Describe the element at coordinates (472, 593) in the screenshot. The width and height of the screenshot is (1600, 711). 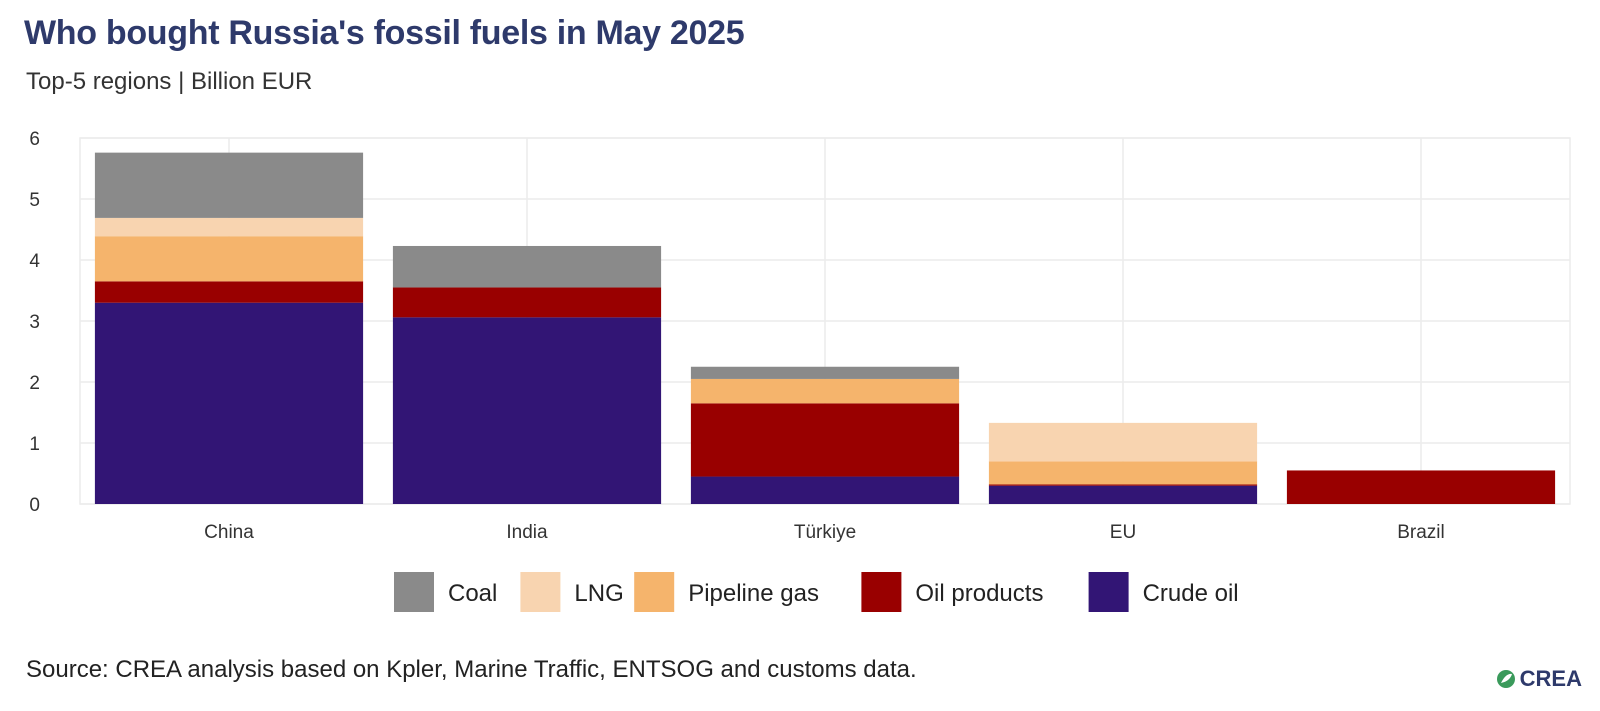
I see `legend-label: Coal` at that location.